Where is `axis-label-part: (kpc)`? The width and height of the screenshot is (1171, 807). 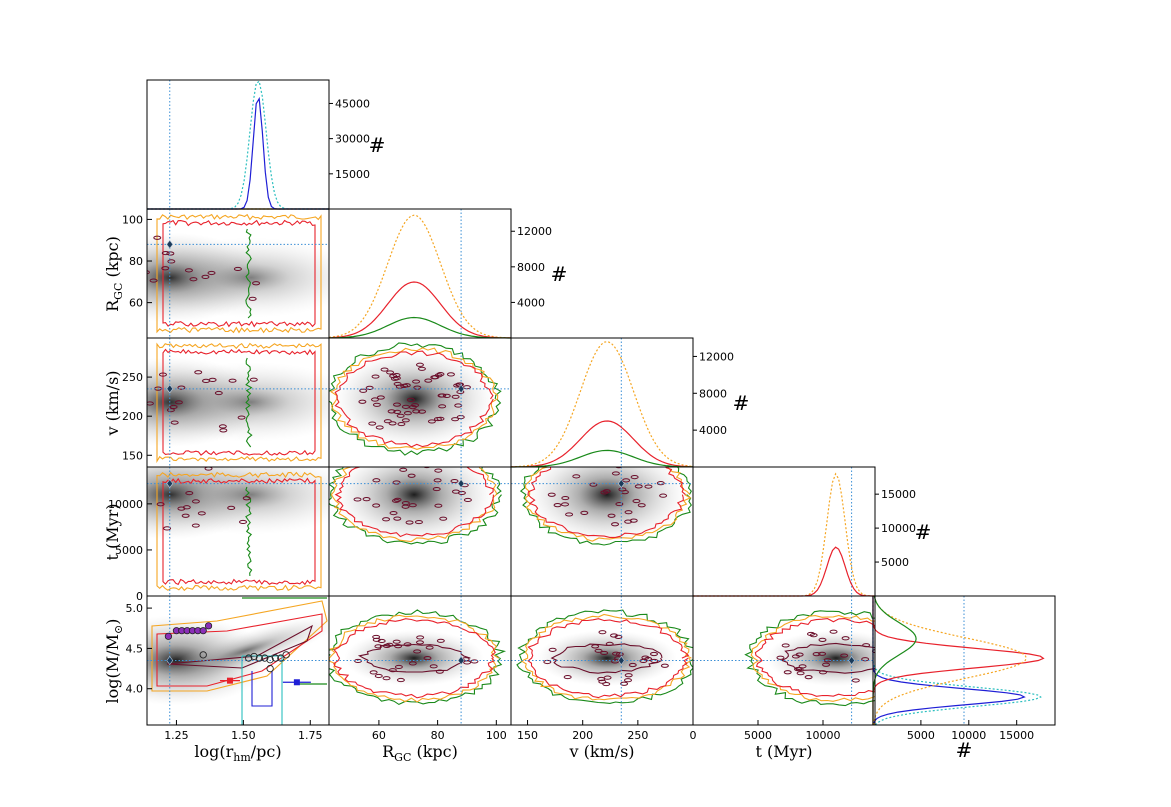
axis-label-part: (kpc) is located at coordinates (434, 751).